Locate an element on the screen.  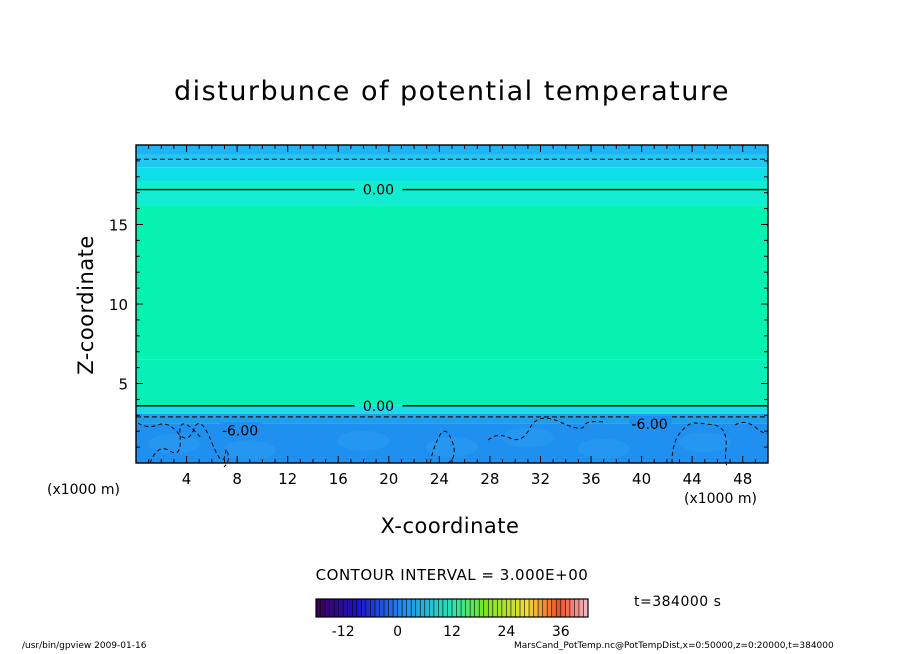
x-tick-label-40: 40 is located at coordinates (641, 479).